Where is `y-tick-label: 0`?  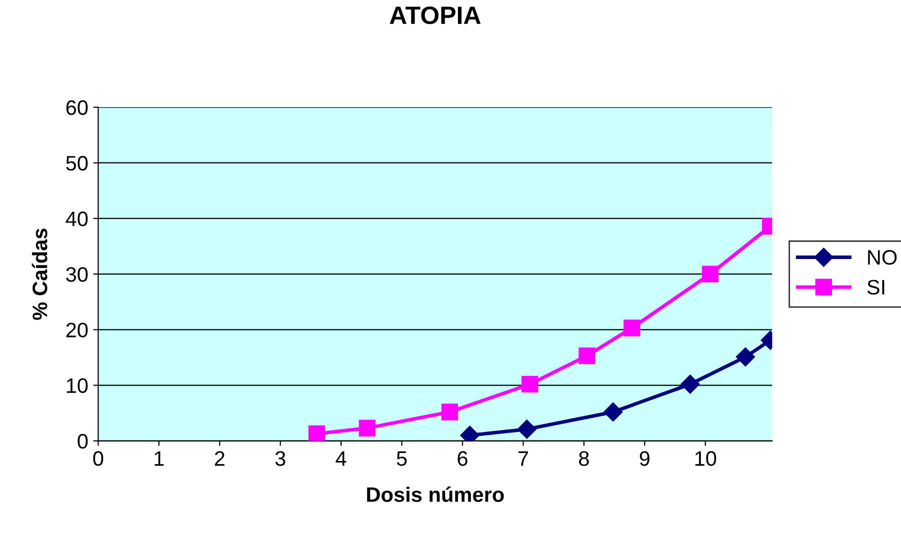
y-tick-label: 0 is located at coordinates (83, 441).